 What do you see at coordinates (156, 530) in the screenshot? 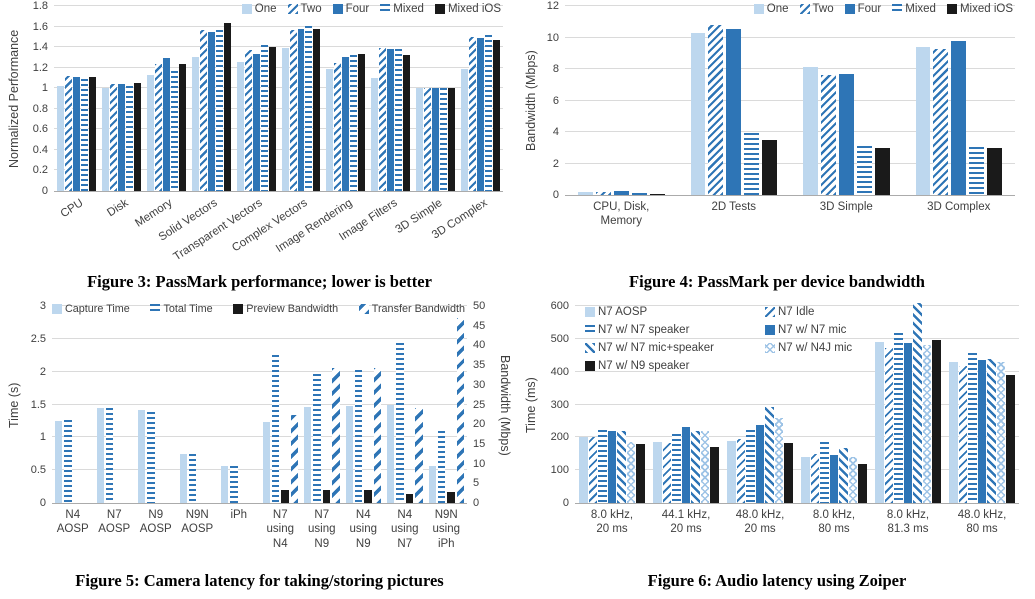
I see `x-axis-label: N9 AOSP` at bounding box center [156, 530].